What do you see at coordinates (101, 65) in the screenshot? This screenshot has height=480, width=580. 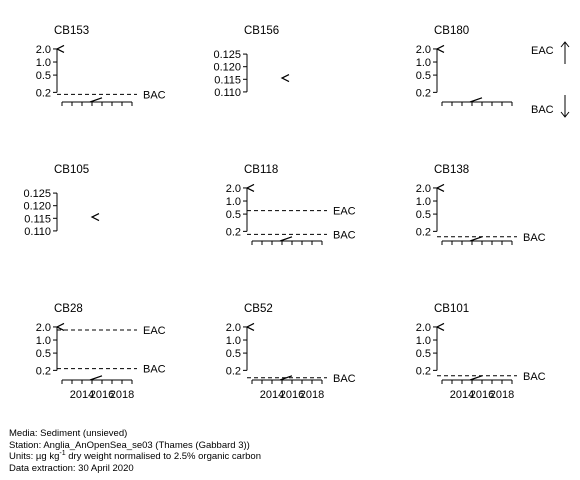 I see `panel-cb153: CB153 0.2 0.51.02.0 BAC` at bounding box center [101, 65].